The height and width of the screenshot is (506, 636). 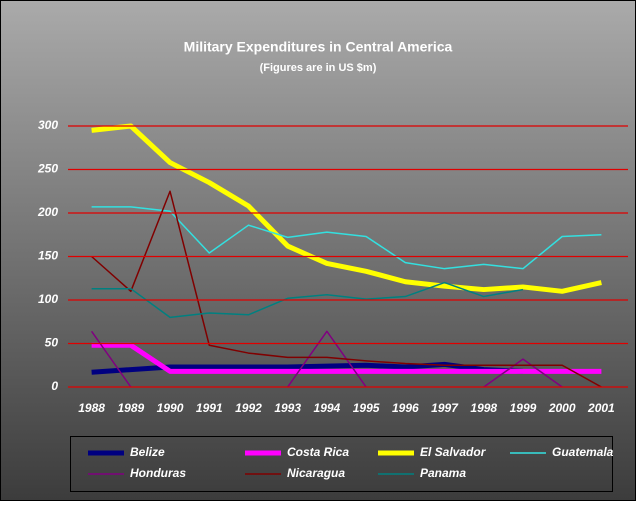 I want to click on legend-label: Belize, so click(x=147, y=452).